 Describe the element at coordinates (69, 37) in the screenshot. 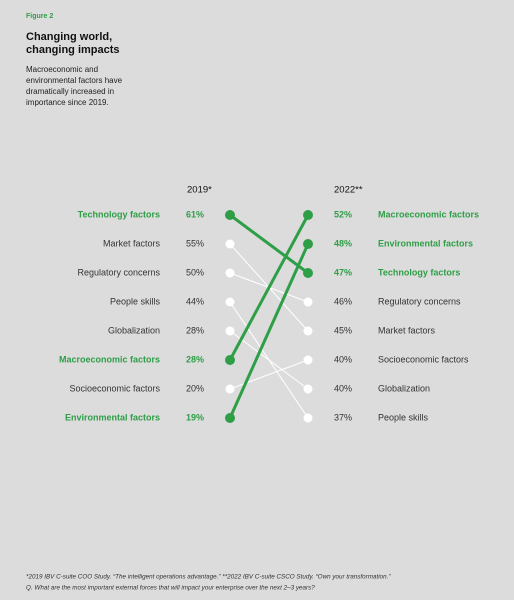

I see `chart-title: Changing world,` at that location.